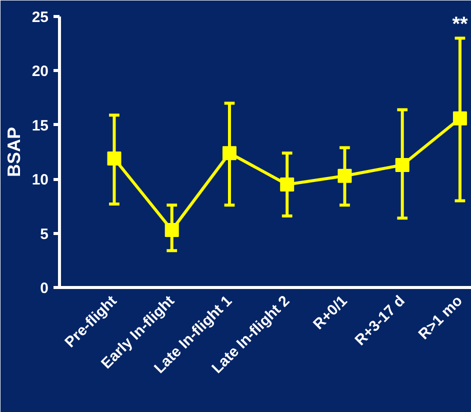  Describe the element at coordinates (44, 288) in the screenshot. I see `y-tick-label: 0` at that location.